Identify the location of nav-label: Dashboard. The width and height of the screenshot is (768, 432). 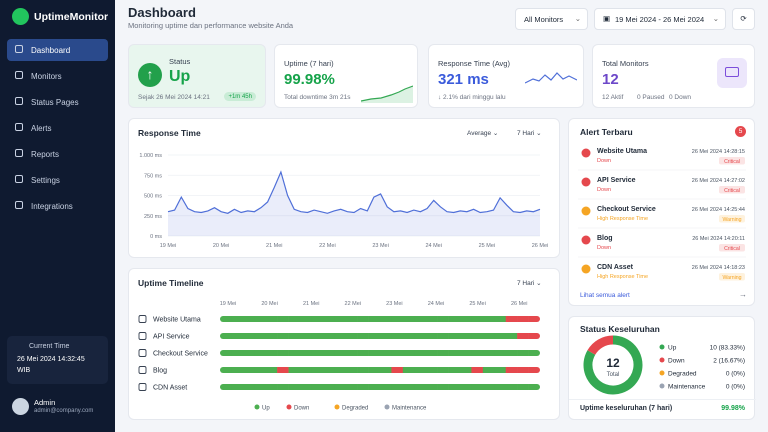
(51, 50).